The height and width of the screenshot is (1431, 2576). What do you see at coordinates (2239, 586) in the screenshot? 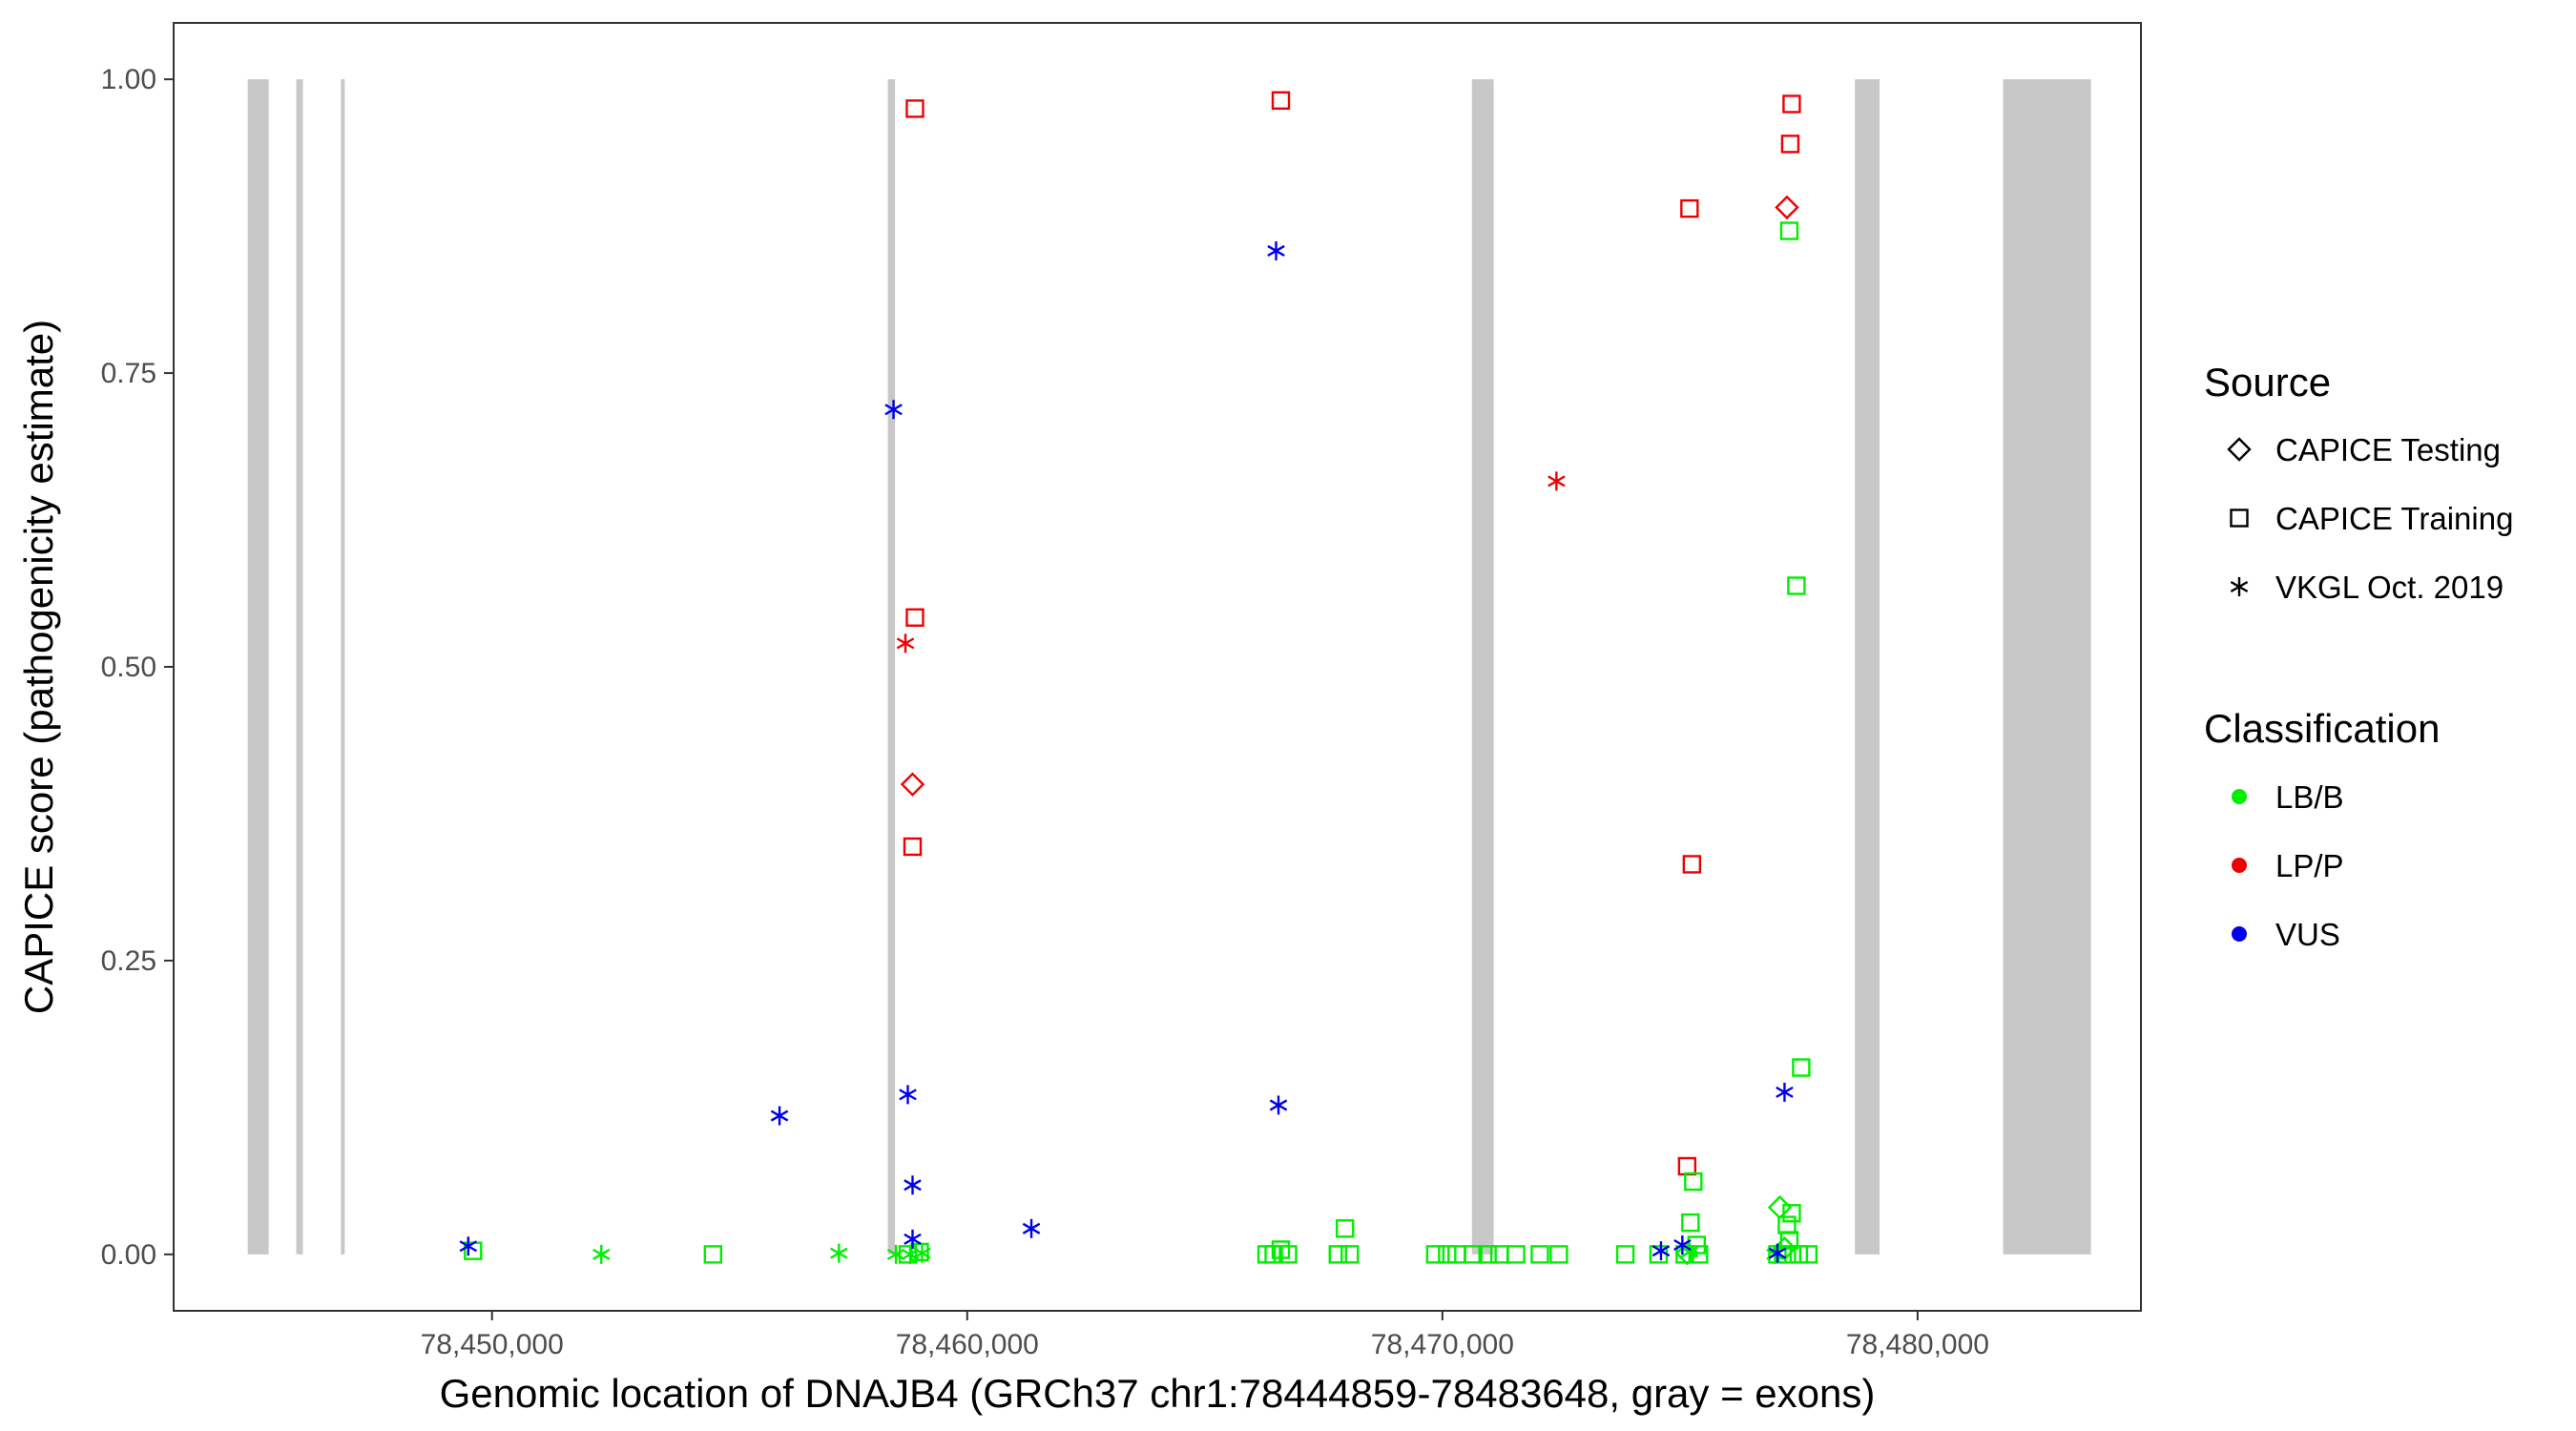
I see `legend-source-key-asterisk` at bounding box center [2239, 586].